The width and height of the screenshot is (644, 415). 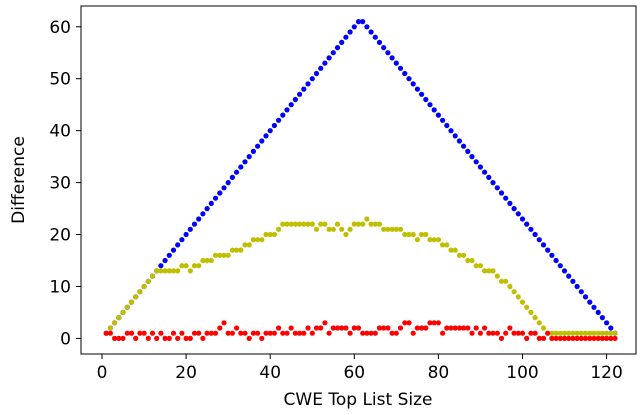 What do you see at coordinates (60, 184) in the screenshot?
I see `y-tick-label: 30` at bounding box center [60, 184].